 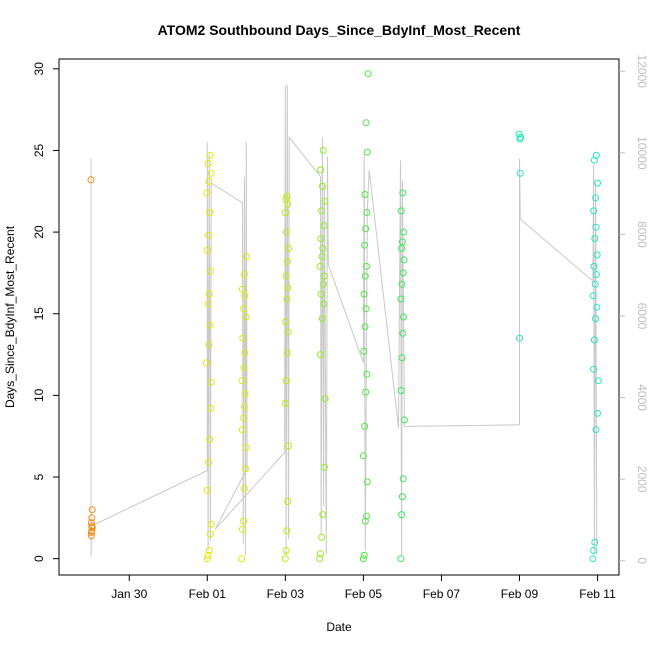 What do you see at coordinates (39, 150) in the screenshot?
I see `y-tick-label: 25` at bounding box center [39, 150].